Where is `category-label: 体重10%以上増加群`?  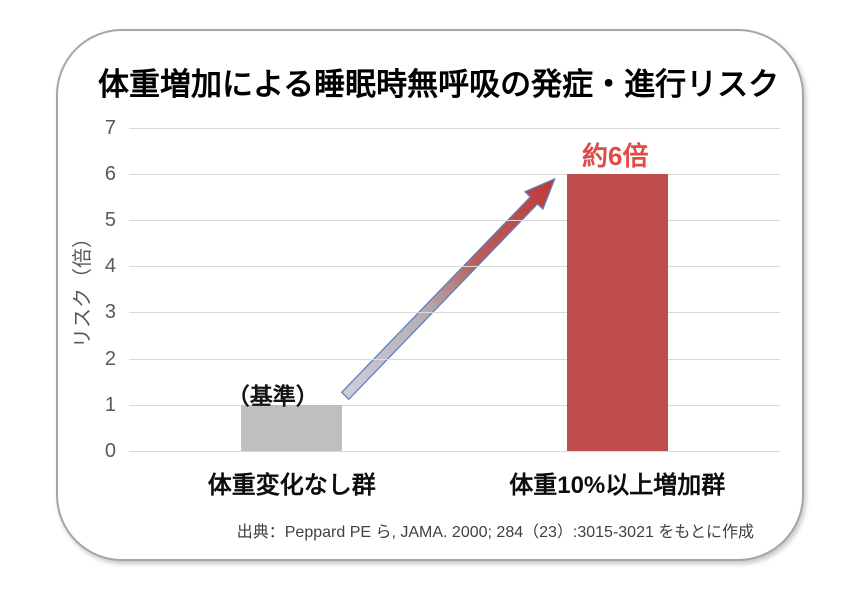
category-label: 体重10%以上増加群 is located at coordinates (617, 485).